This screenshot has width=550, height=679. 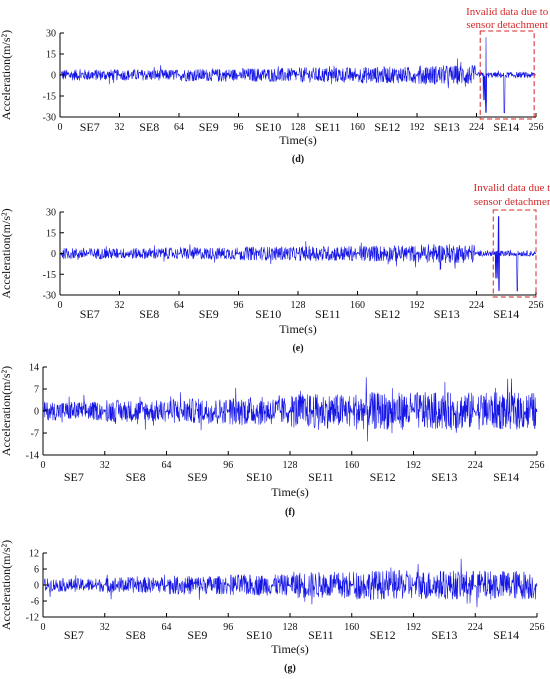 I want to click on panel-caption: (d), so click(x=298, y=159).